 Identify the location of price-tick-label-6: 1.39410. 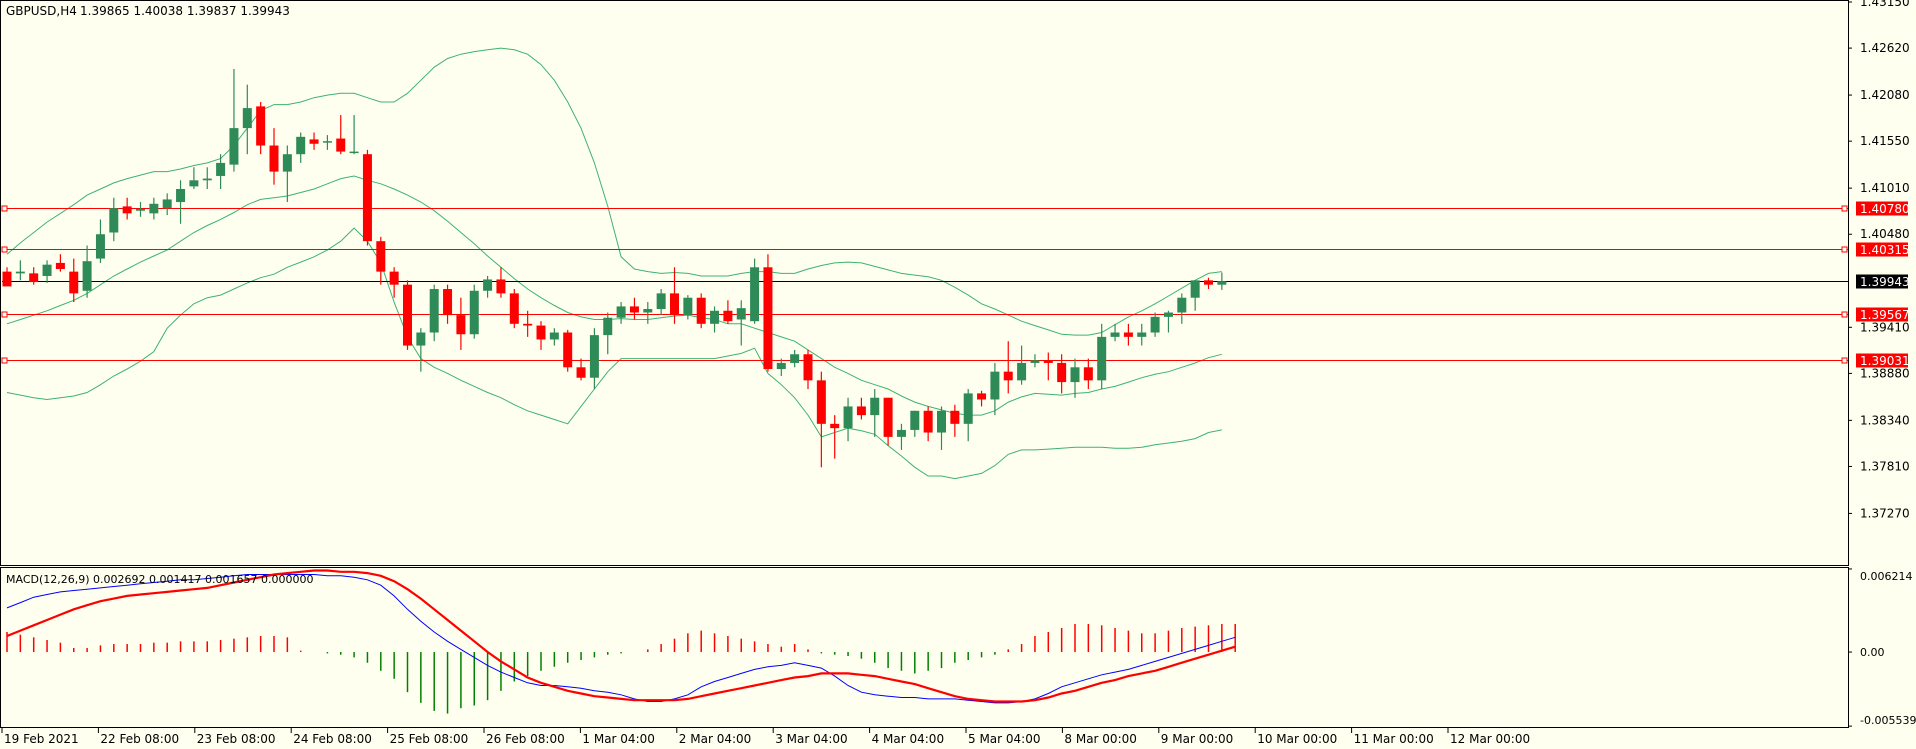
(1885, 327).